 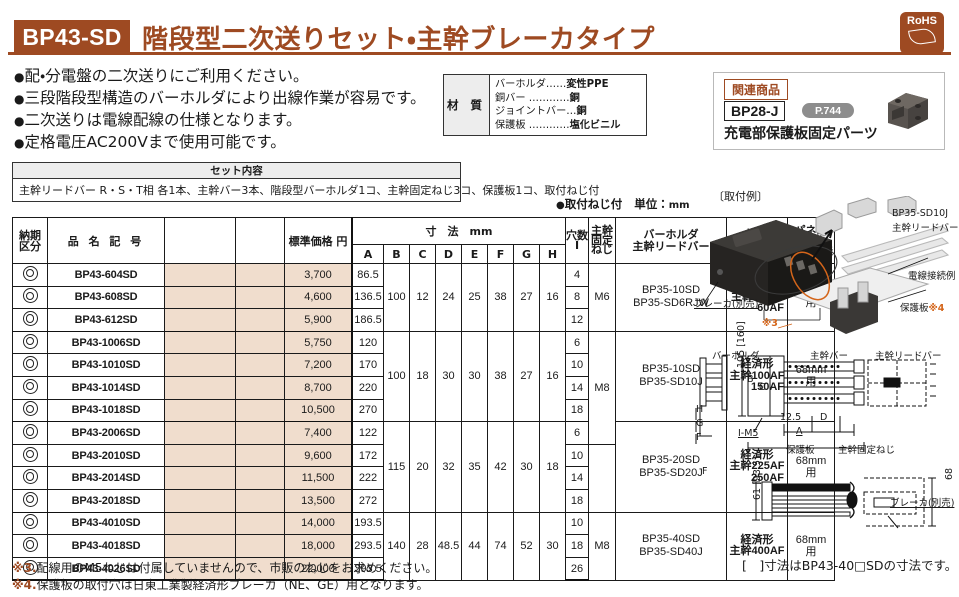 I want to click on table-row: BP43-2010SD 9,600 172 10, so click(x=423, y=455).